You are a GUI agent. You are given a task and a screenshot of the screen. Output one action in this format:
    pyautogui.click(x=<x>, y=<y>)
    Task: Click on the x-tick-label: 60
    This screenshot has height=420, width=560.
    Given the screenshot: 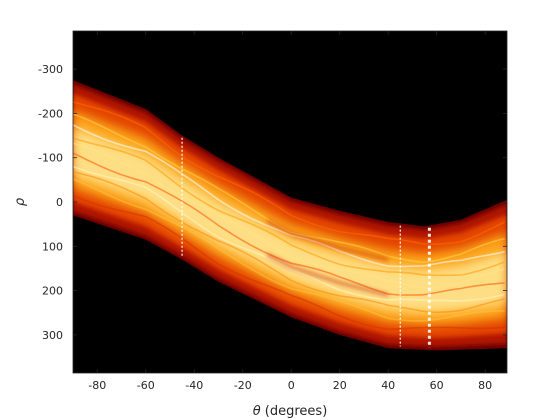 What is the action you would take?
    pyautogui.click(x=437, y=385)
    